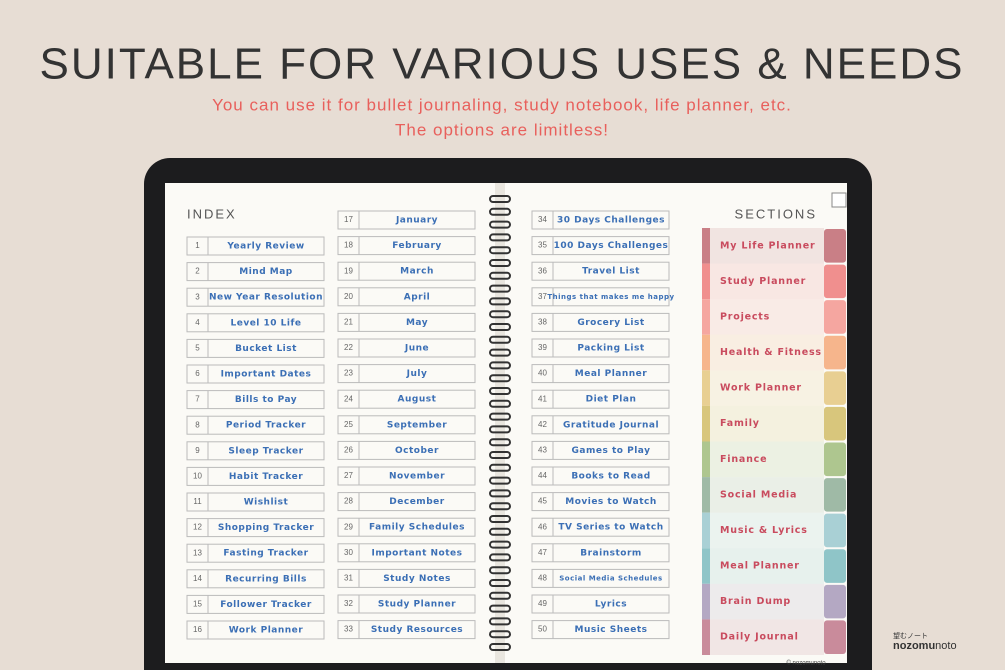  What do you see at coordinates (417, 374) in the screenshot?
I see `index-label: July` at bounding box center [417, 374].